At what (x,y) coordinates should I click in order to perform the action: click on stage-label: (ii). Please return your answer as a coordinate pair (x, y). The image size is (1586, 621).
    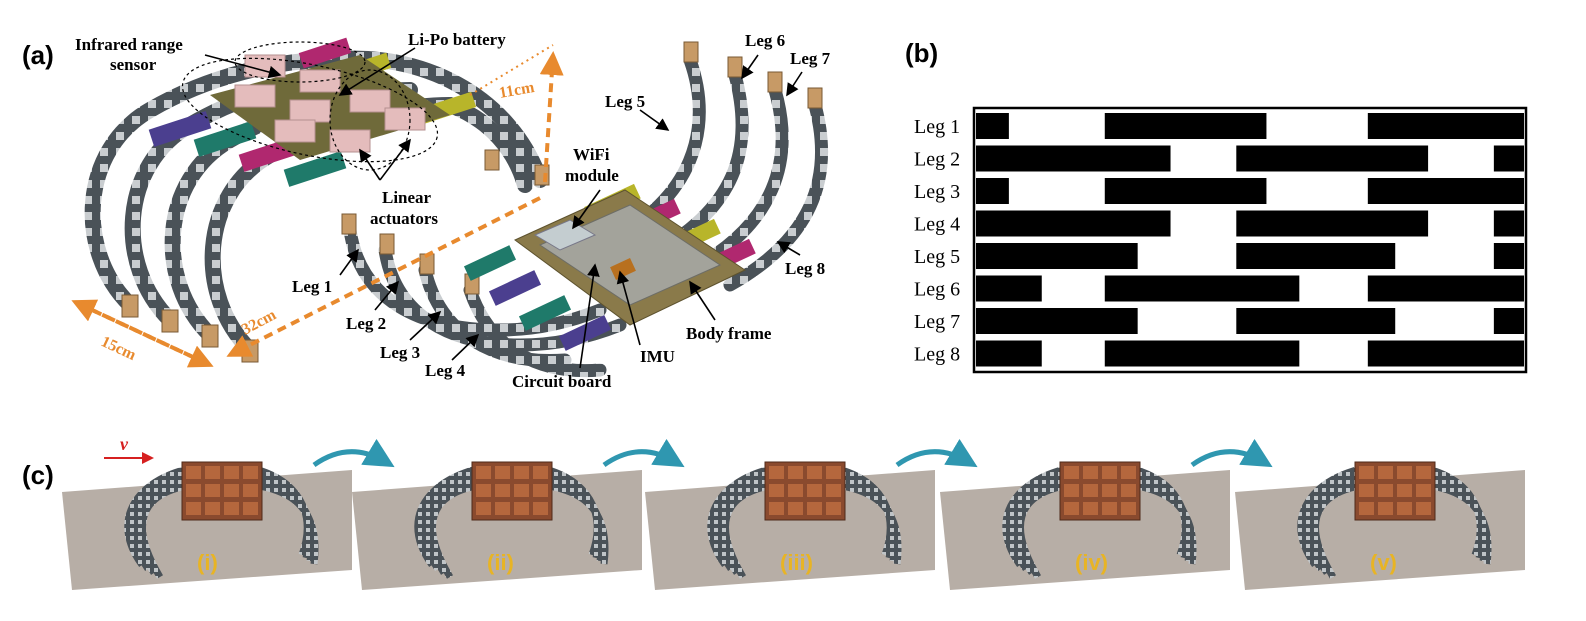
    Looking at the image, I should click on (500, 562).